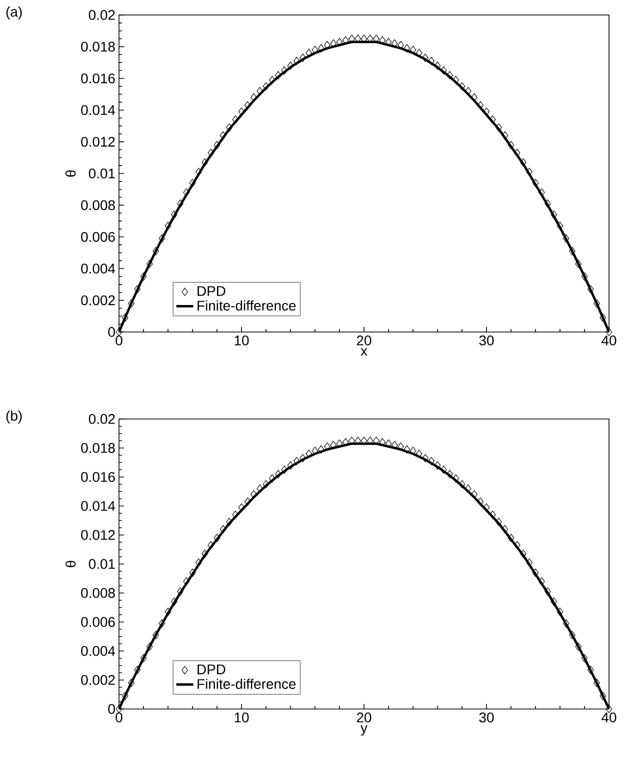 The height and width of the screenshot is (773, 629). I want to click on x-axis-title: y, so click(364, 730).